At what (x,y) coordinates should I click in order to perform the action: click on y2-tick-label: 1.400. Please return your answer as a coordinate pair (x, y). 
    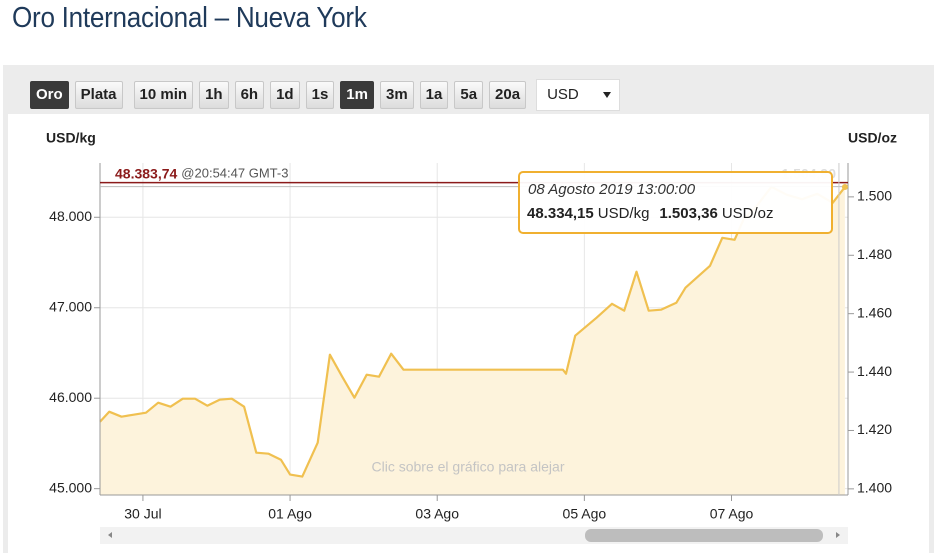
    Looking at the image, I should click on (874, 488).